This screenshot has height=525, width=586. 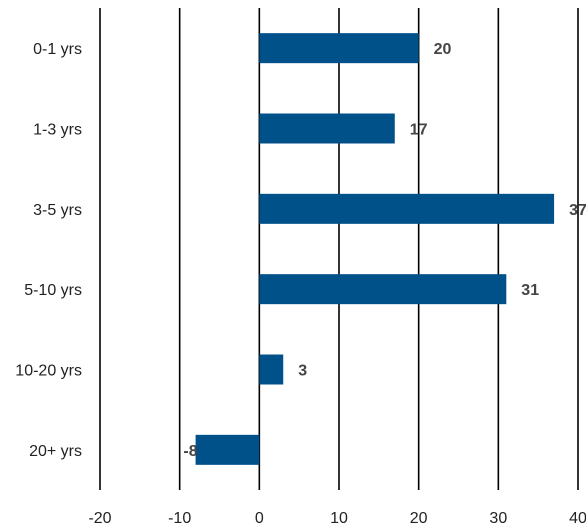 What do you see at coordinates (57, 210) in the screenshot?
I see `category-label: 3-5 yrs` at bounding box center [57, 210].